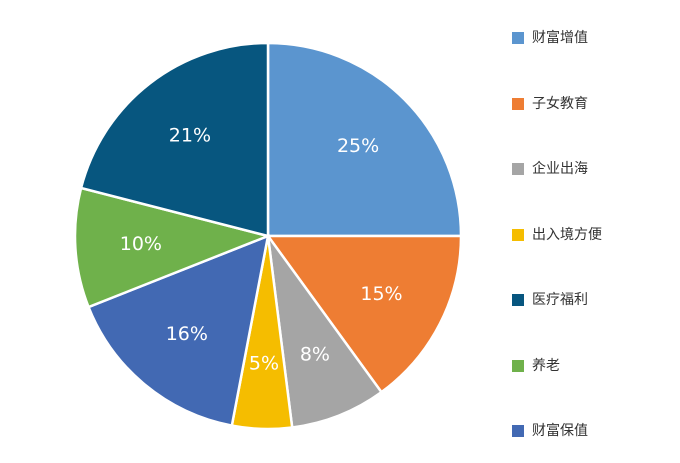 The width and height of the screenshot is (680, 463). I want to click on legend-label: 企业出海, so click(560, 169).